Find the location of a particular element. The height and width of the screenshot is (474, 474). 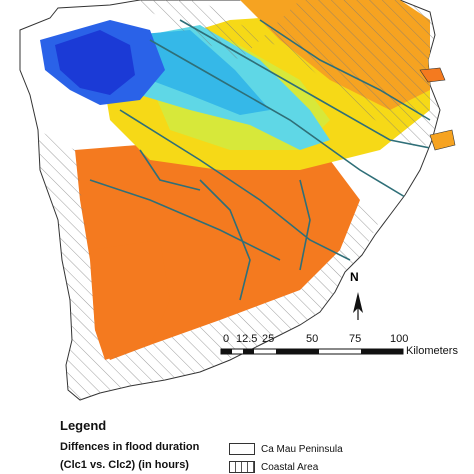

legend-swatch-outline is located at coordinates (242, 449).